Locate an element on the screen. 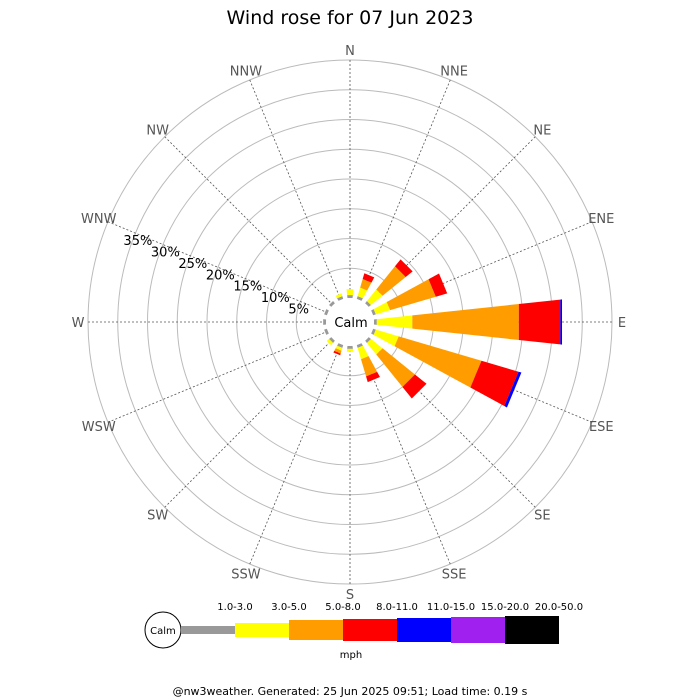 The height and width of the screenshot is (700, 700). bar-ne-8.0-11.0 is located at coordinates (403, 268).